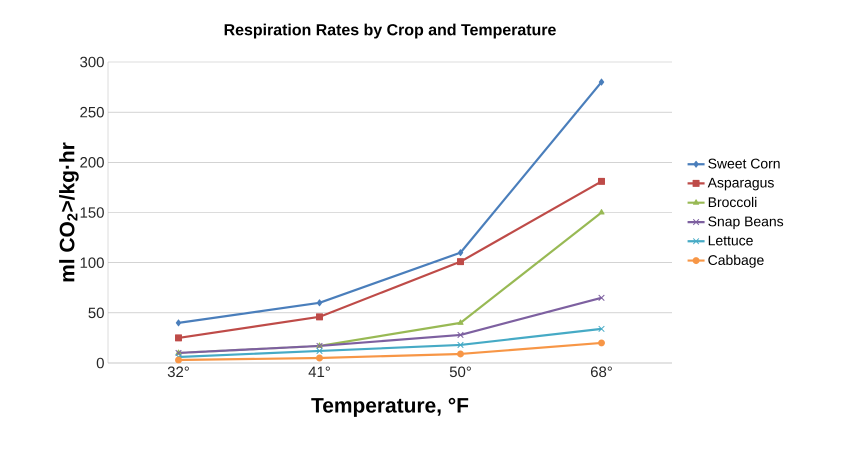  Describe the element at coordinates (92, 112) in the screenshot. I see `y-tick-label: 250` at that location.